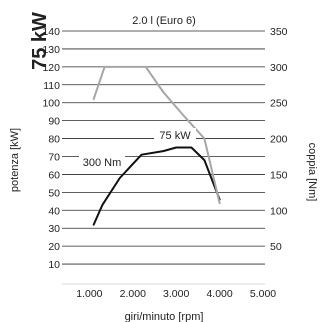 Image resolution: width=320 pixels, height=322 pixels. What do you see at coordinates (54, 229) in the screenshot?
I see `y-left-tick-30: 30` at bounding box center [54, 229].